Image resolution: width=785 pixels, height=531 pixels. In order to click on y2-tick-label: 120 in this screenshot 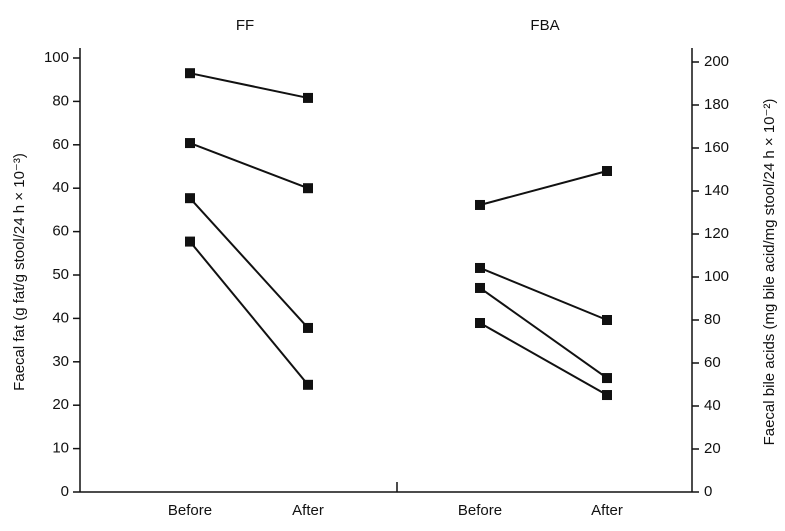, I will do `click(716, 233)`.